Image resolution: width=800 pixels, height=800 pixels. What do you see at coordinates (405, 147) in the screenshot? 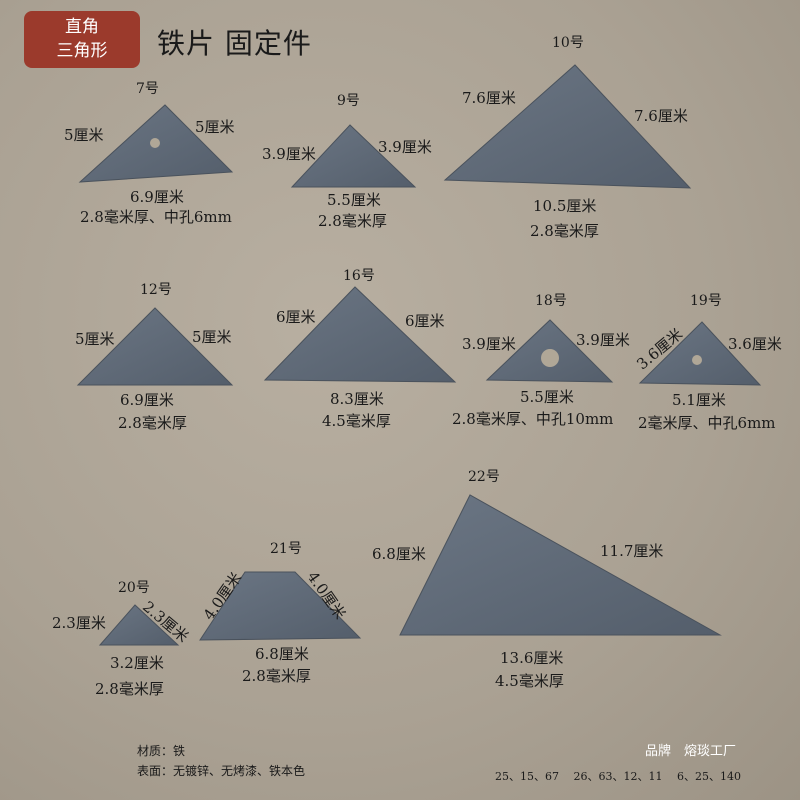
I see `label-side-right-9: 3.9厘米` at bounding box center [405, 147].